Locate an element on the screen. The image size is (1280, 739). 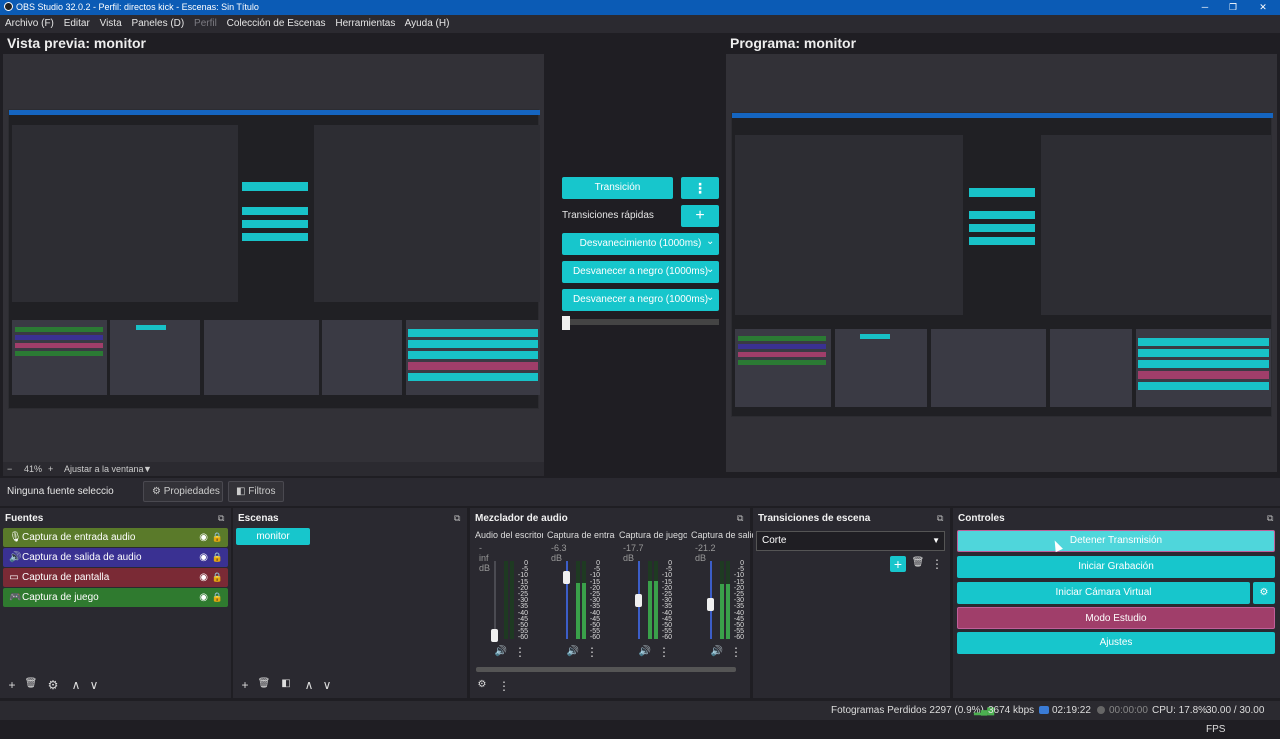
meter-scale-tick: -25 is located at coordinates (522, 595).